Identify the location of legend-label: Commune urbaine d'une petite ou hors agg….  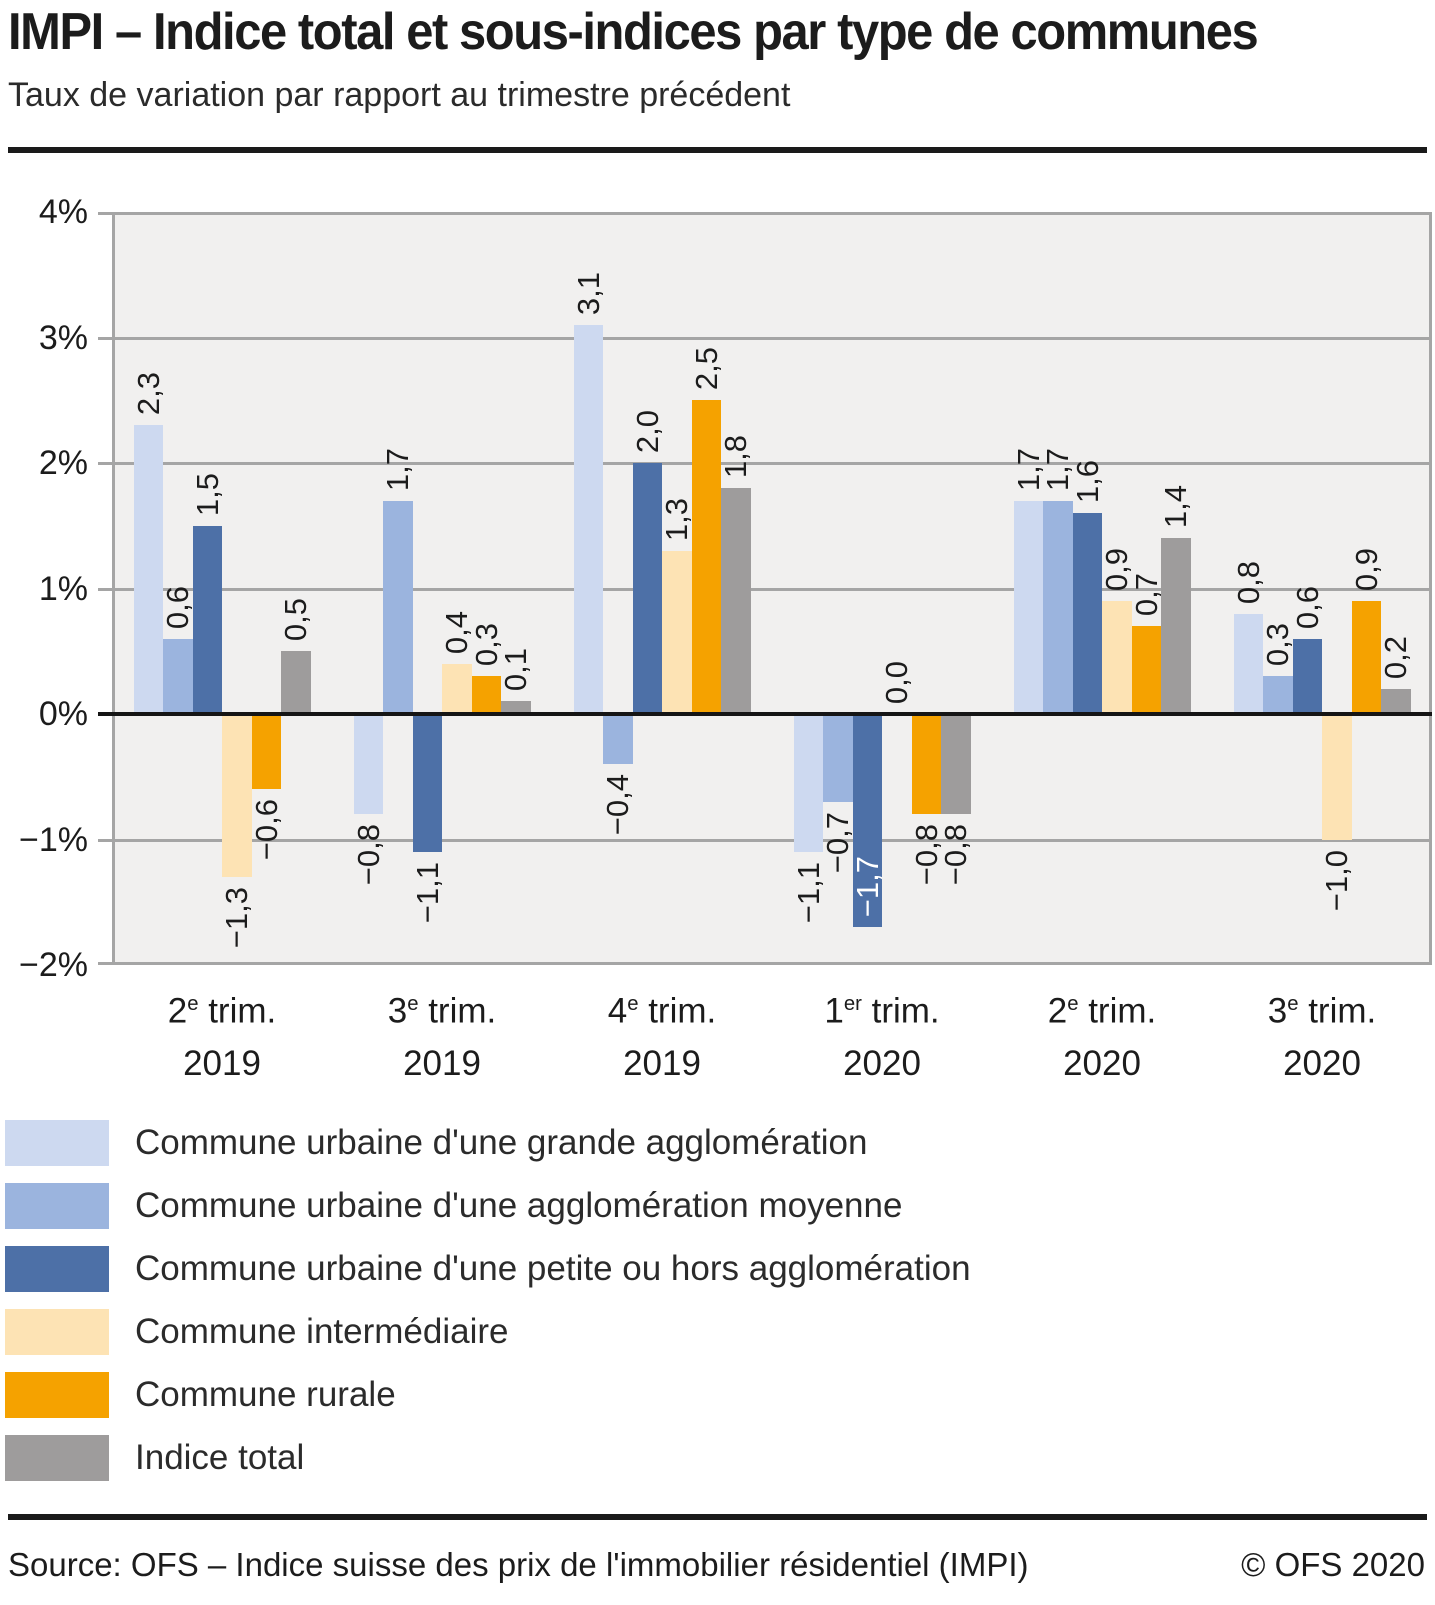
(553, 1268).